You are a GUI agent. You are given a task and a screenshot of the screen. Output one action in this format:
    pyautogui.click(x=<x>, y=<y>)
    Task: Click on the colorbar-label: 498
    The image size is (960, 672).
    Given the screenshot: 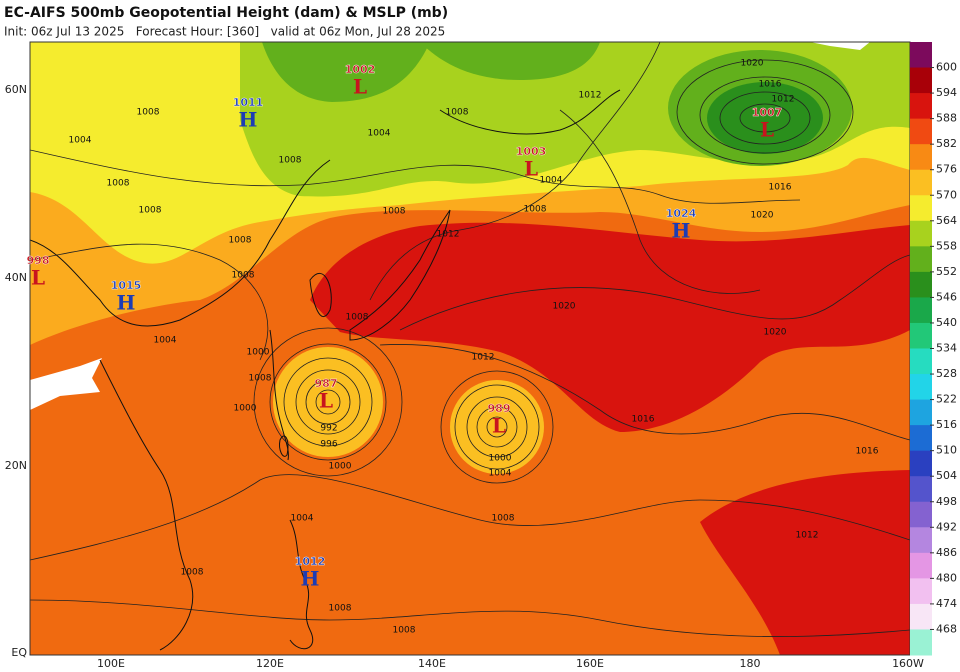 What is the action you would take?
    pyautogui.click(x=946, y=501)
    